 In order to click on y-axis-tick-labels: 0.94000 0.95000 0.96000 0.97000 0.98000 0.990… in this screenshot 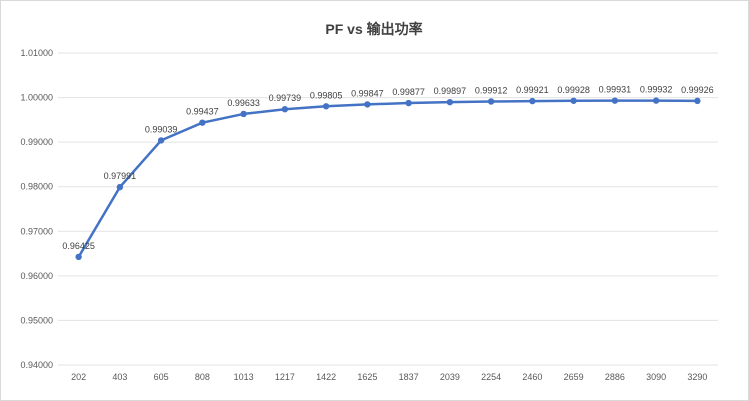, I will do `click(36, 209)`.